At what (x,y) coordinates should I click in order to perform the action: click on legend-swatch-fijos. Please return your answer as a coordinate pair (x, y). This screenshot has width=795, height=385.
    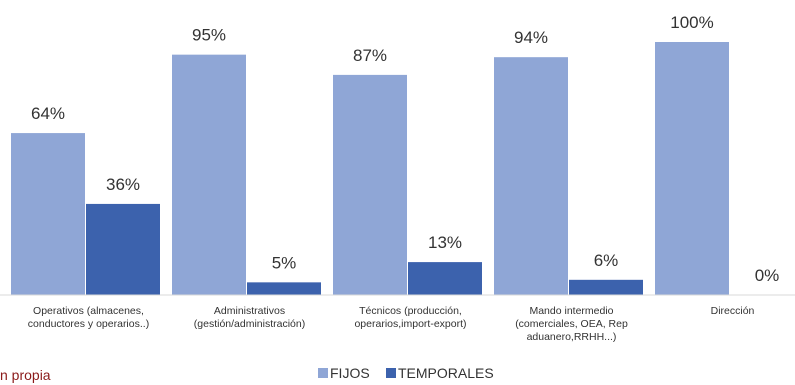
    Looking at the image, I should click on (323, 373).